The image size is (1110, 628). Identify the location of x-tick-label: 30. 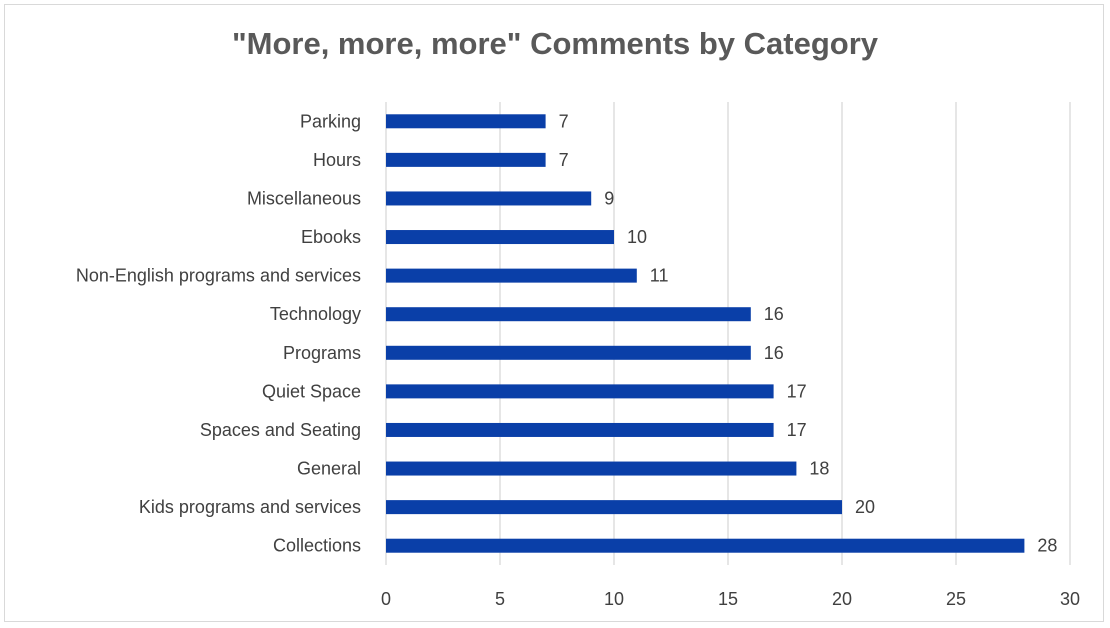
(1070, 599).